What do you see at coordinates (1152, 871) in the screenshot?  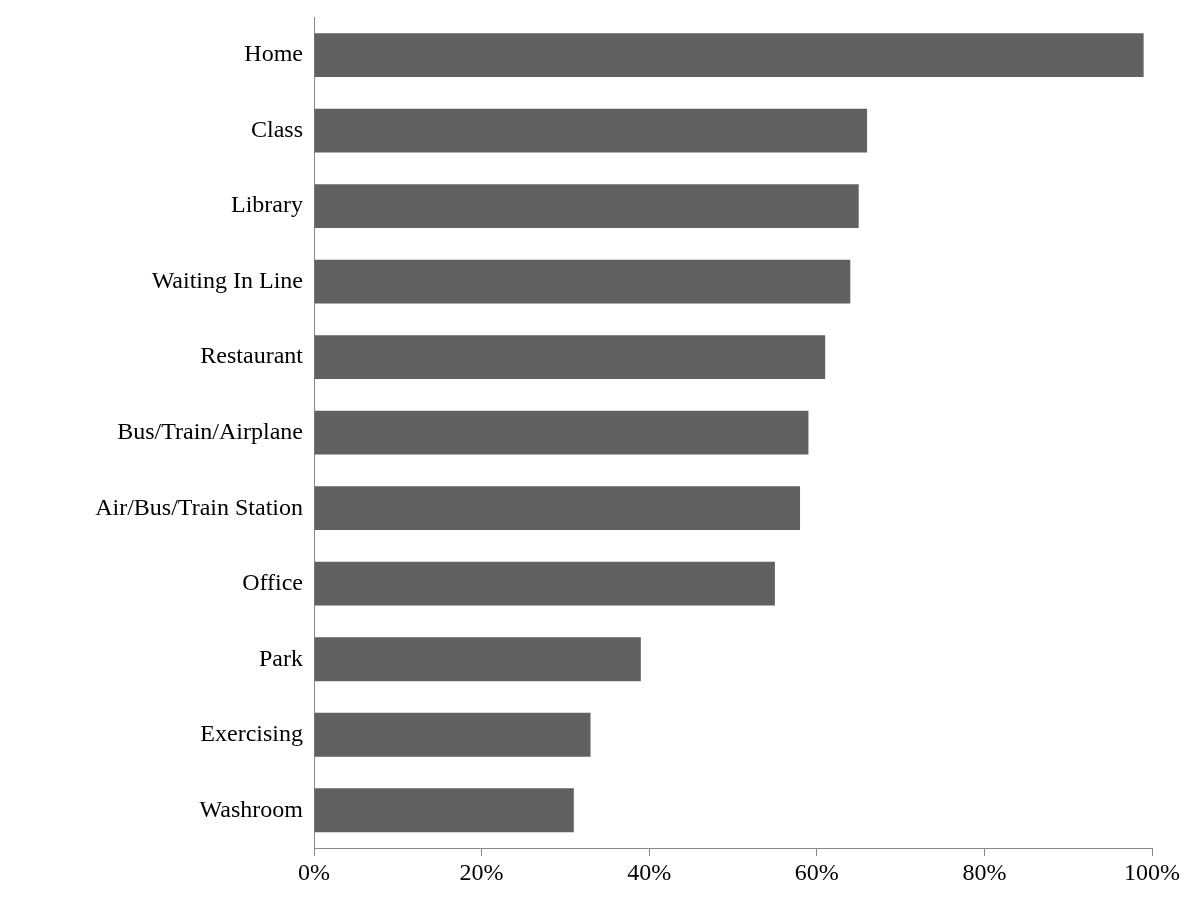 I see `x-tick-label: 100%` at bounding box center [1152, 871].